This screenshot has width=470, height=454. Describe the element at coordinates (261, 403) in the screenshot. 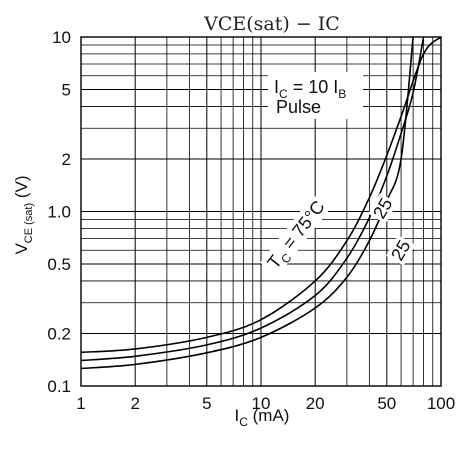

I see `x-tick-label: 10` at that location.